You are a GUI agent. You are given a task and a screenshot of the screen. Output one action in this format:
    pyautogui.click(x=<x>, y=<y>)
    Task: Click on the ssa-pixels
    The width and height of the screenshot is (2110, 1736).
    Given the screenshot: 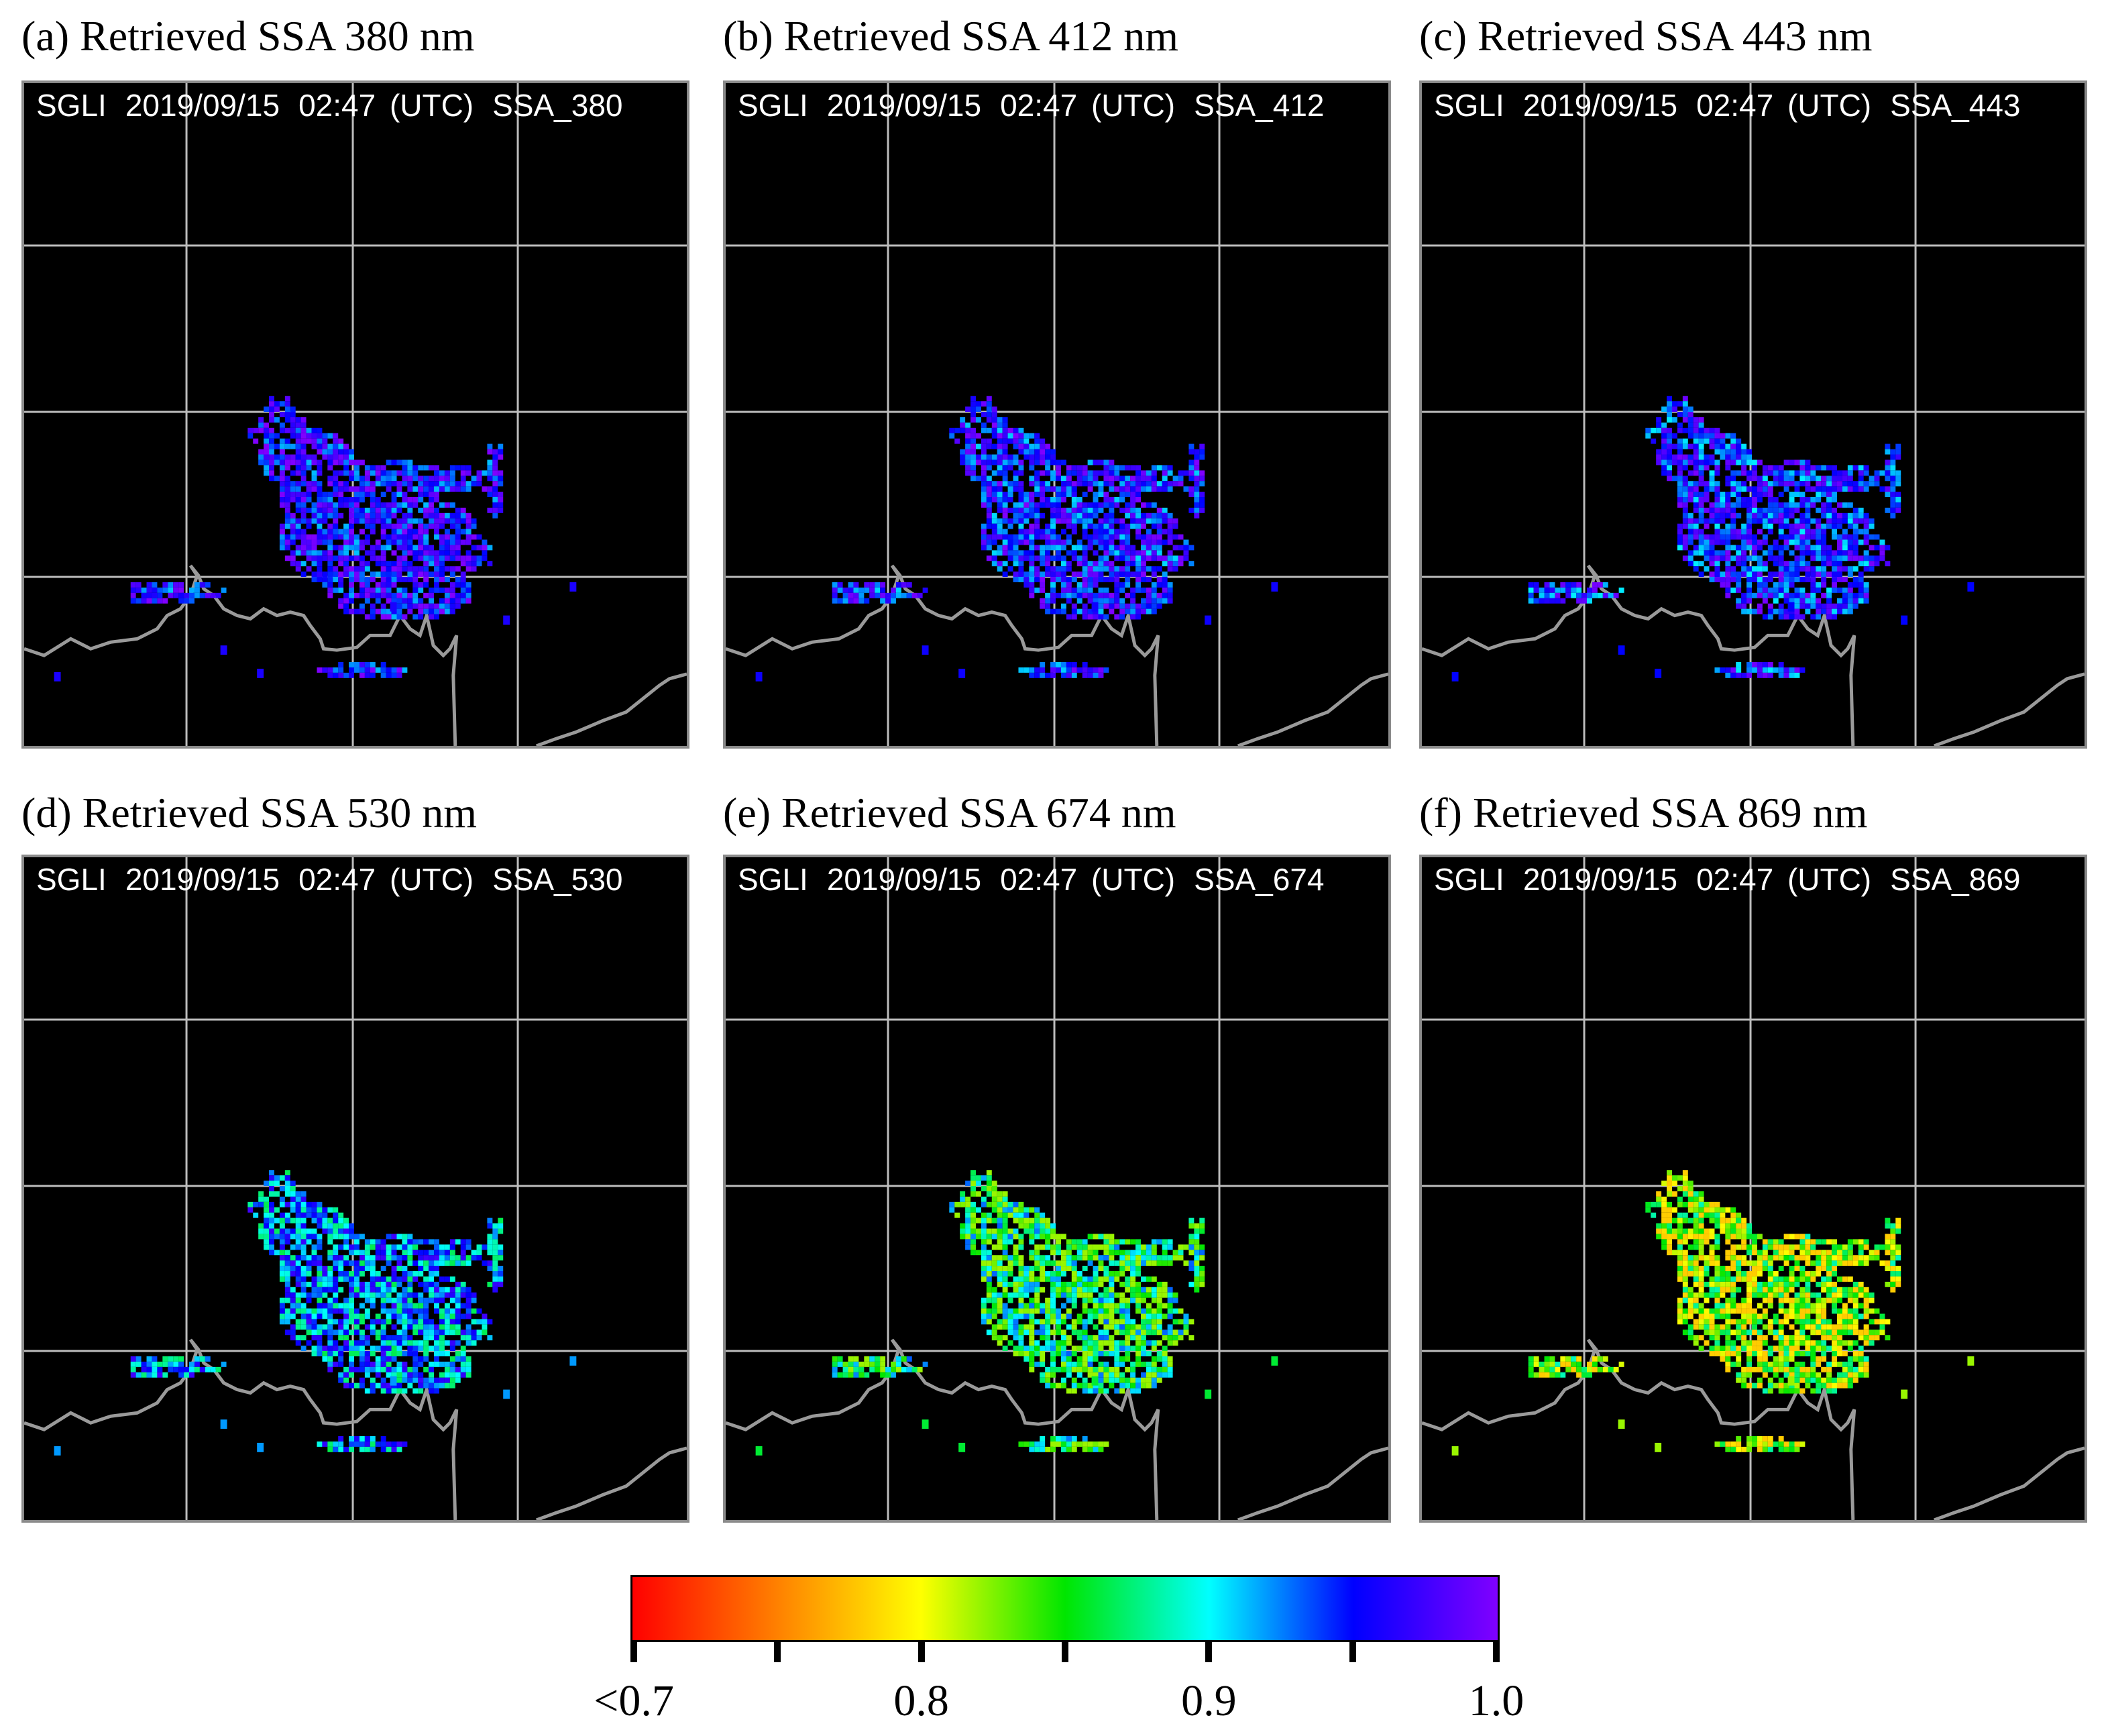 What is the action you would take?
    pyautogui.click(x=315, y=539)
    